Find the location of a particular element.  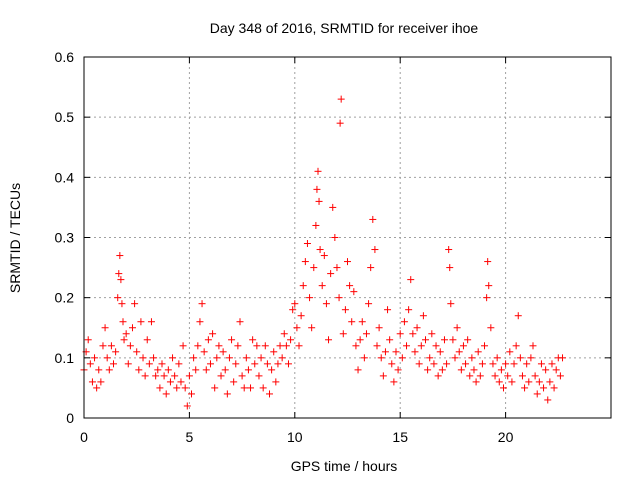

y-tick-label: 0.5 is located at coordinates (65, 117).